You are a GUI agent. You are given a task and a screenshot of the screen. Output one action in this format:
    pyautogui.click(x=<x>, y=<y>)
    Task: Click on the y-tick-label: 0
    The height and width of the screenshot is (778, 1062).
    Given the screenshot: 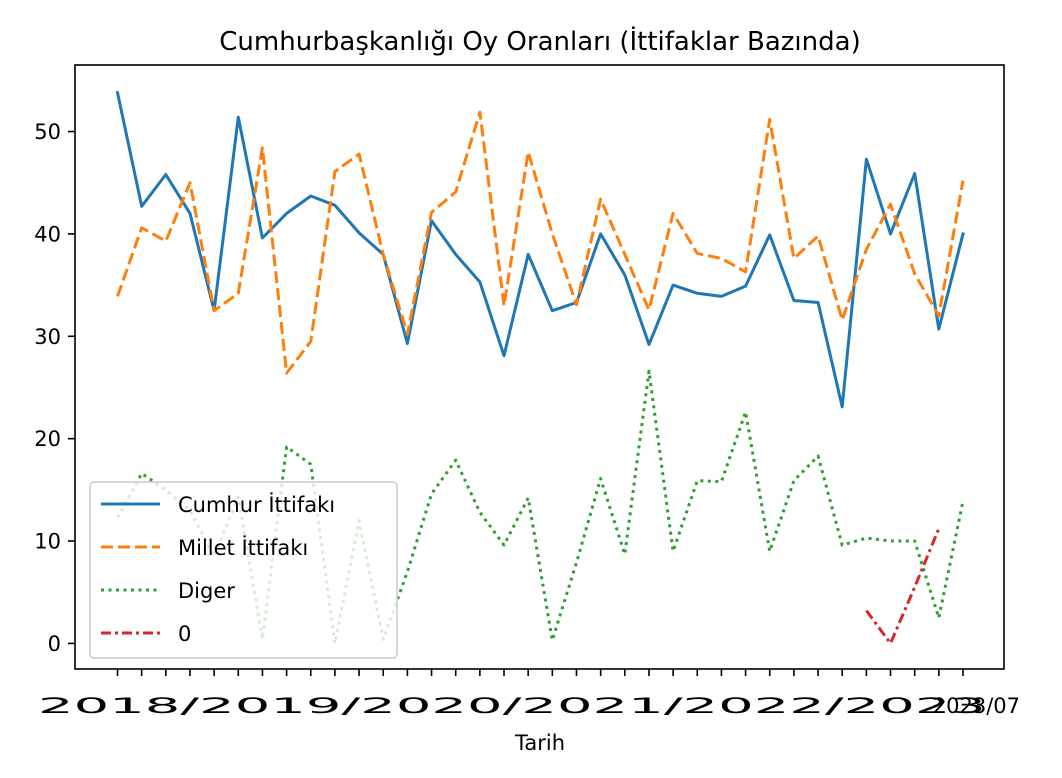 What is the action you would take?
    pyautogui.click(x=54, y=644)
    